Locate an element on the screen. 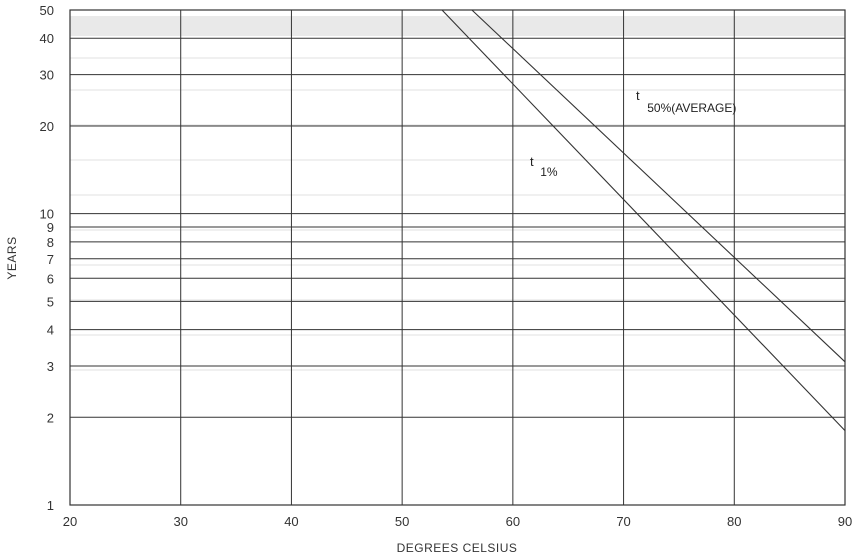 The width and height of the screenshot is (855, 555). svg-text: t 1% is located at coordinates (544, 166).